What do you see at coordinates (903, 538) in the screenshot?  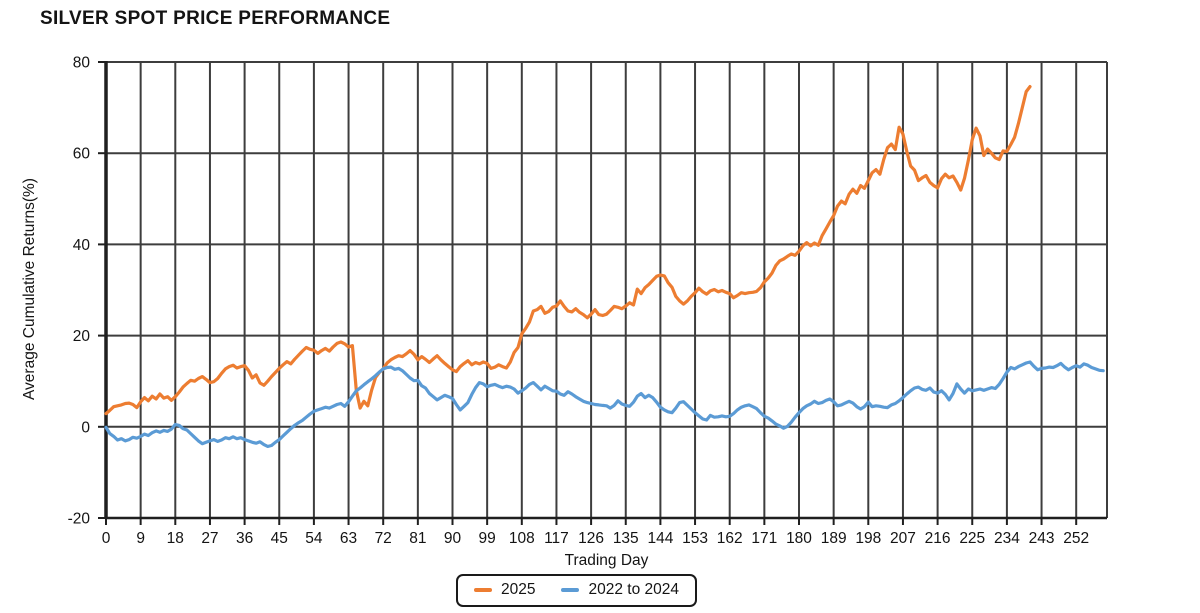 I see `x-tick-label: 207` at bounding box center [903, 538].